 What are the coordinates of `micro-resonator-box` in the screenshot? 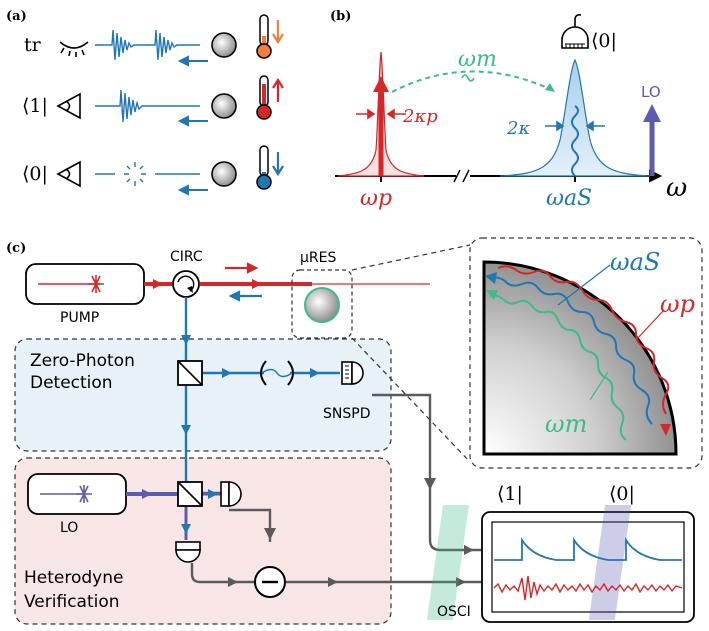 It's located at (322, 304).